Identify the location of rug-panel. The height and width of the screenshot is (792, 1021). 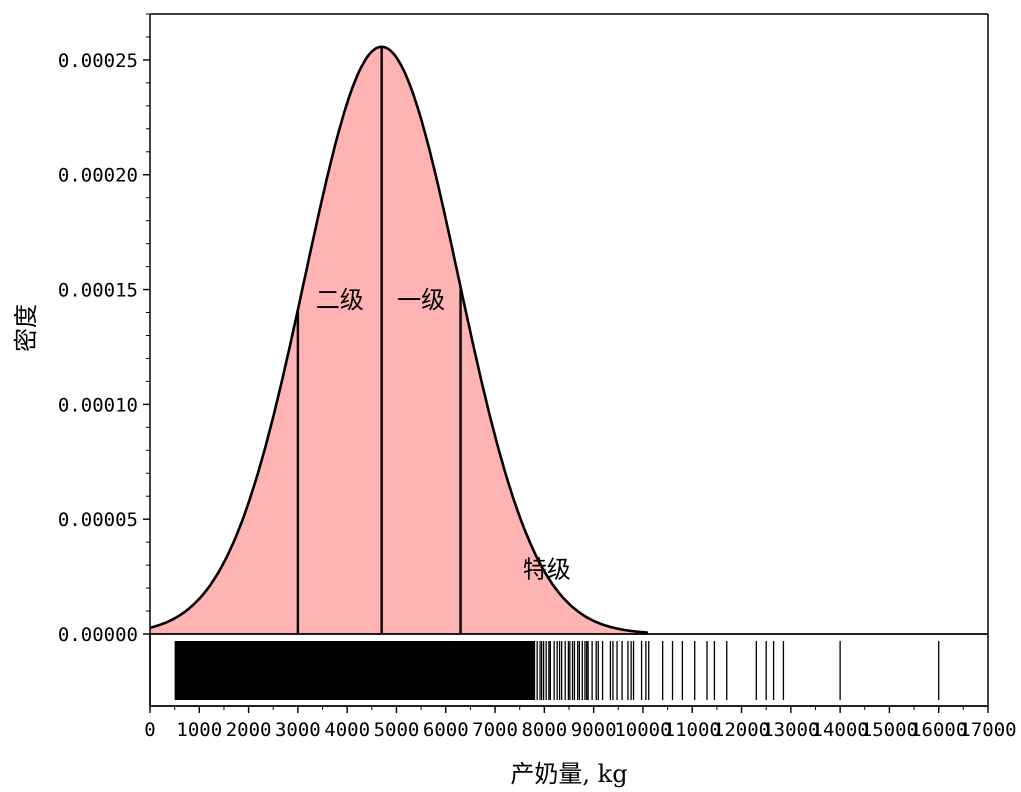
(569, 670).